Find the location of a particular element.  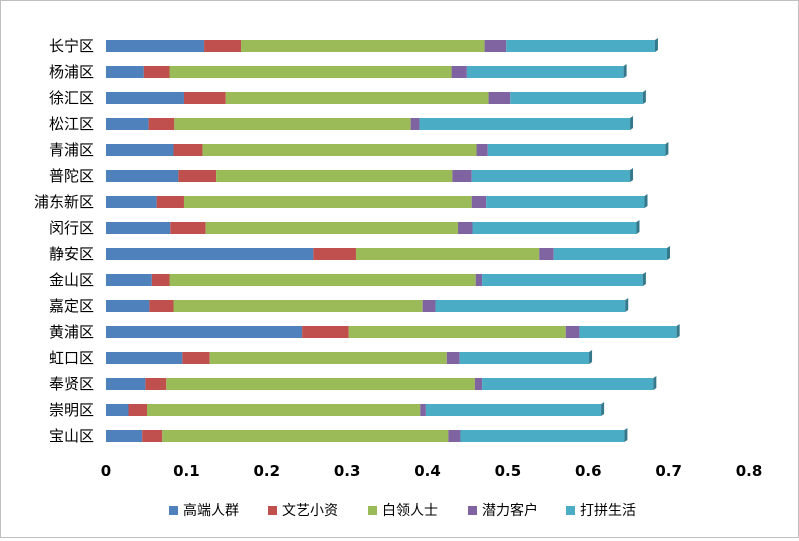

category-label: 虹口区 is located at coordinates (71, 358).